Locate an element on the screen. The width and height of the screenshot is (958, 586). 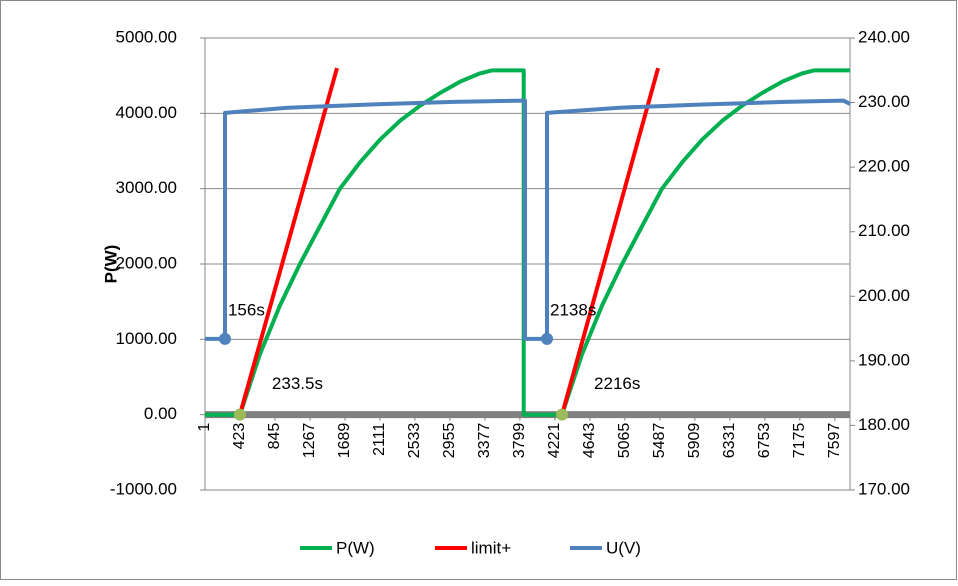
y2-tick-label: 190.00 is located at coordinates (884, 359).